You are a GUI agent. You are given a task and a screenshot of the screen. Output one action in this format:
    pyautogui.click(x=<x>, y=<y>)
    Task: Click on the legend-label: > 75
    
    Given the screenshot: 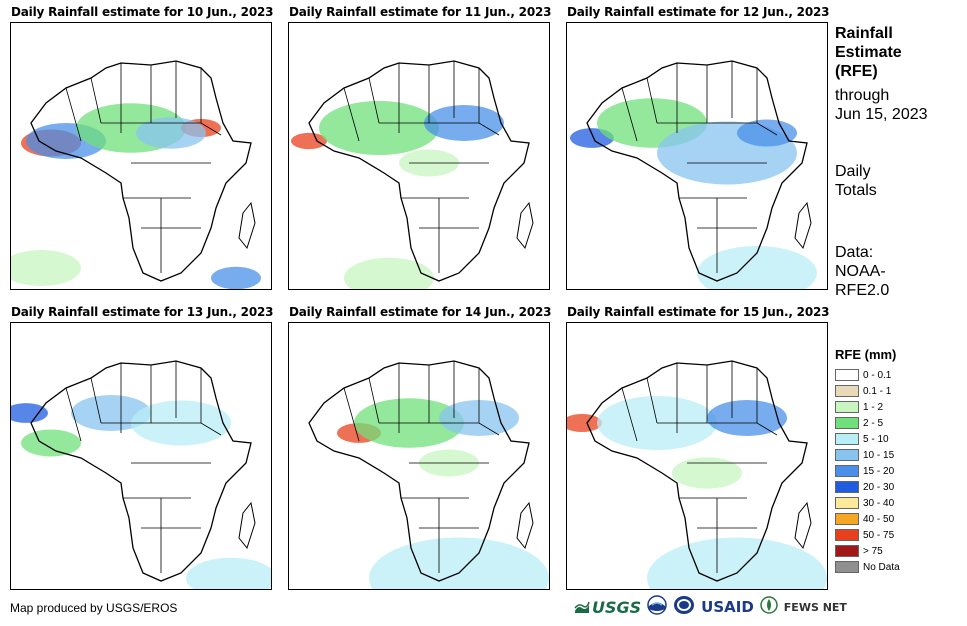 What is the action you would take?
    pyautogui.click(x=873, y=551)
    